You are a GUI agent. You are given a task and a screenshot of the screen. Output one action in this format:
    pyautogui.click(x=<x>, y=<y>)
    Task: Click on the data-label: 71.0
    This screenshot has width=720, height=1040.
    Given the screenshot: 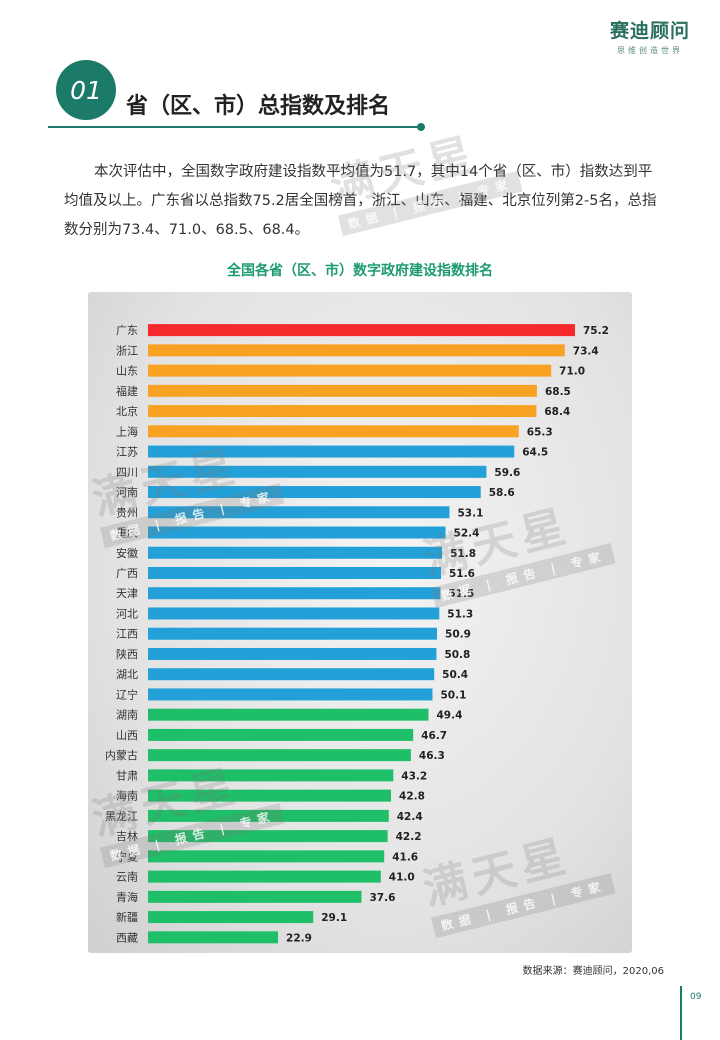 What is the action you would take?
    pyautogui.click(x=572, y=372)
    